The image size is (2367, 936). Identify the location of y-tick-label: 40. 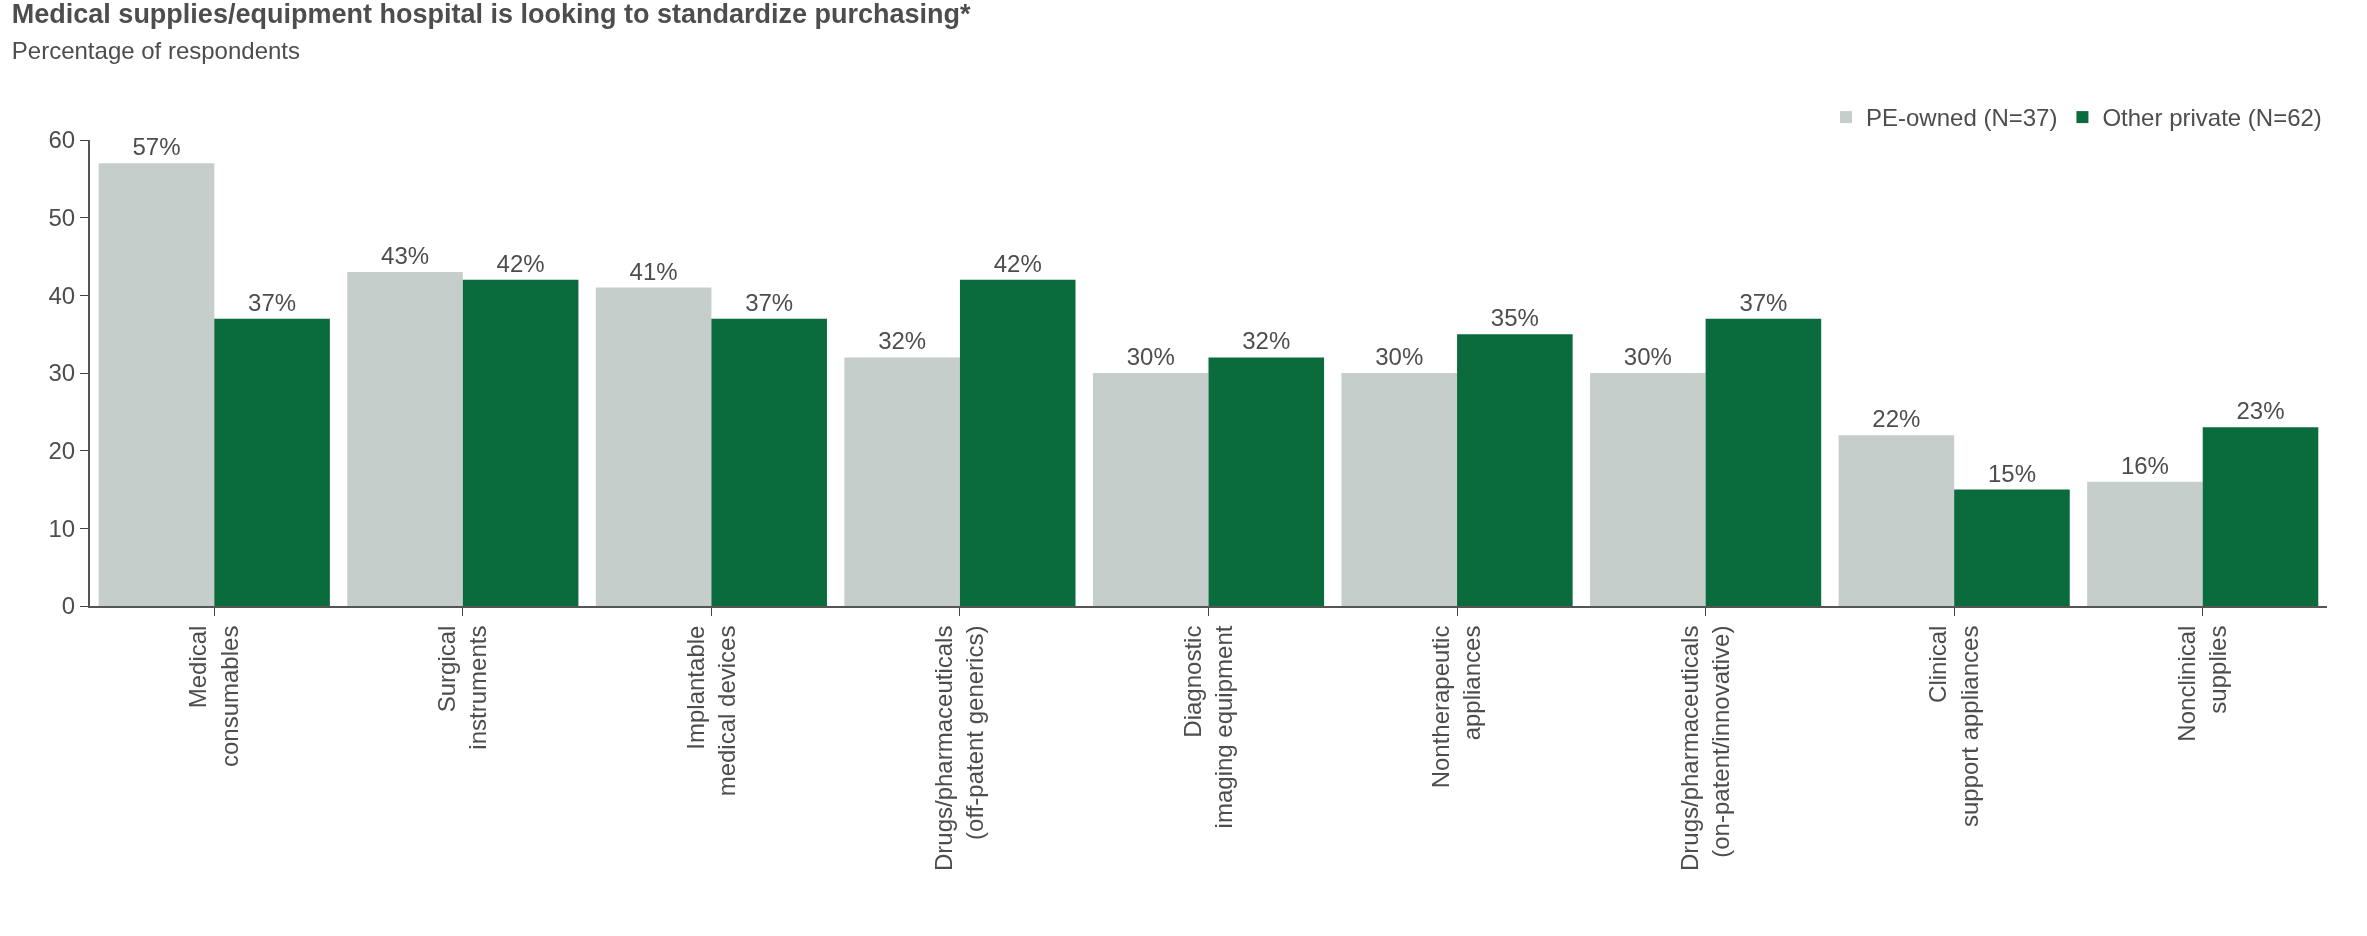
(62, 295).